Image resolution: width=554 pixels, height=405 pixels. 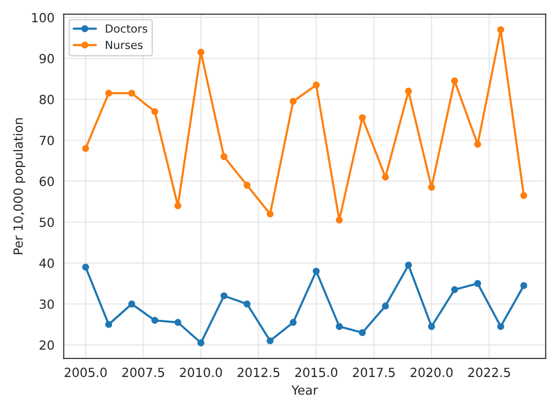 I want to click on y-tick-label: 50, so click(x=47, y=223).